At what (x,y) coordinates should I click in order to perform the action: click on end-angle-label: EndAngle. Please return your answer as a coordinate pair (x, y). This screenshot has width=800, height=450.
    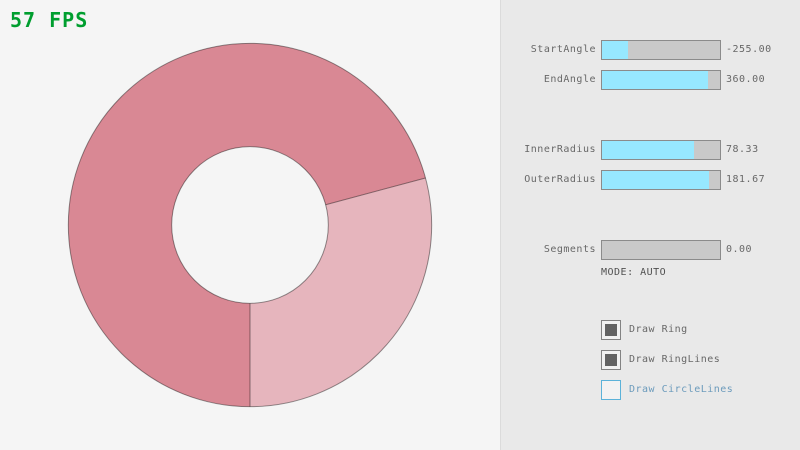
    Looking at the image, I should click on (569, 79).